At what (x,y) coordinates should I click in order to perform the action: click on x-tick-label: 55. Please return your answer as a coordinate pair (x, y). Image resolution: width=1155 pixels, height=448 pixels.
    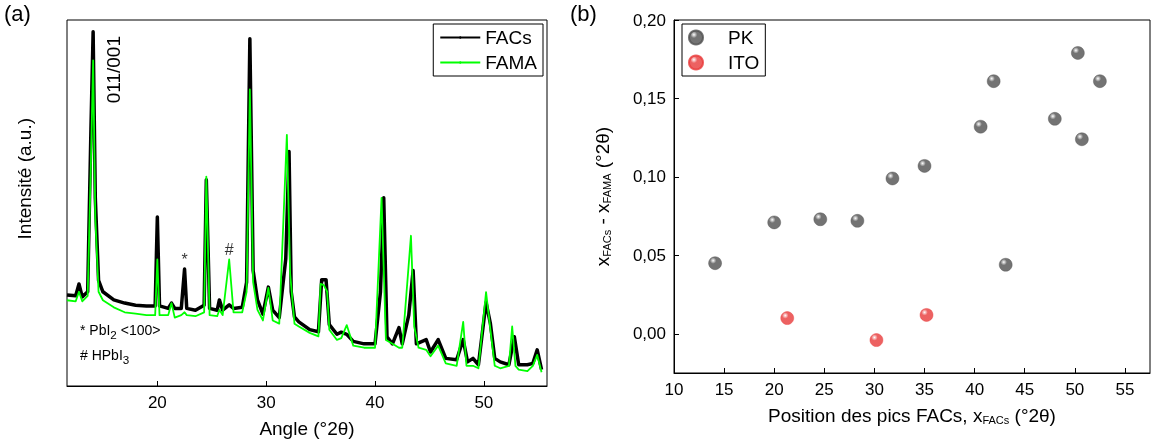
    Looking at the image, I should click on (1125, 389).